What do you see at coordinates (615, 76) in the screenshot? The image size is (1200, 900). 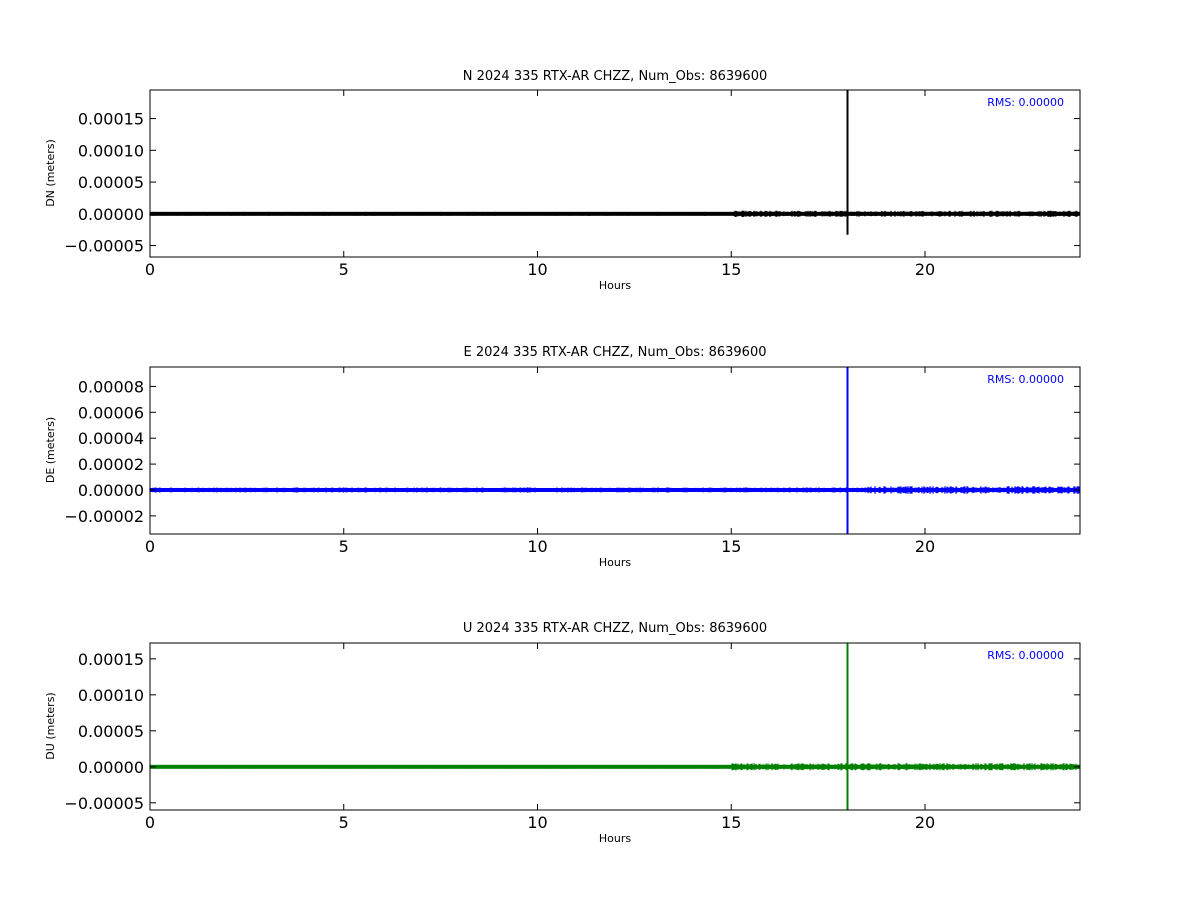 I see `panel-title: N 2024 335 RTX-AR CHZZ, Num_Obs: 8639600` at bounding box center [615, 76].